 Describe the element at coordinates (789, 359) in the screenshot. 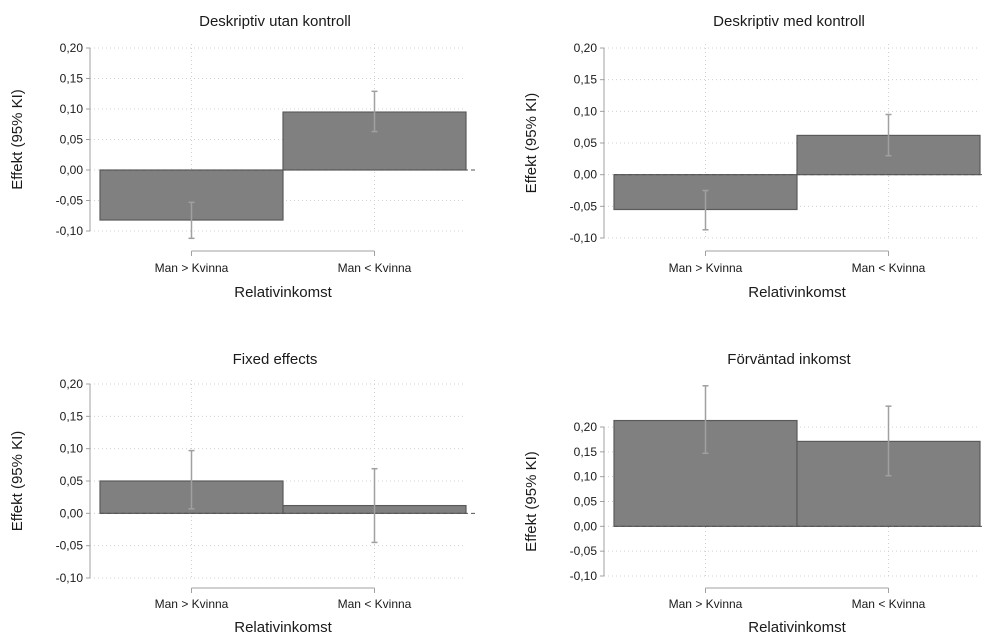

I see `chart-title: Förväntad inkomst` at that location.